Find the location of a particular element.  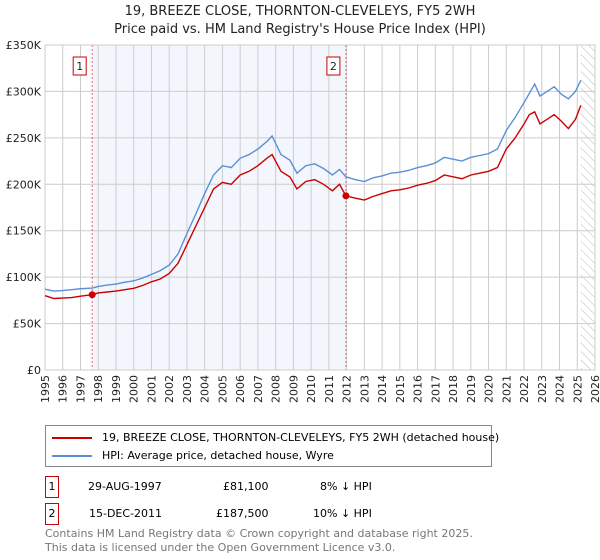

x-tick-label: 2001 is located at coordinates (151, 389).